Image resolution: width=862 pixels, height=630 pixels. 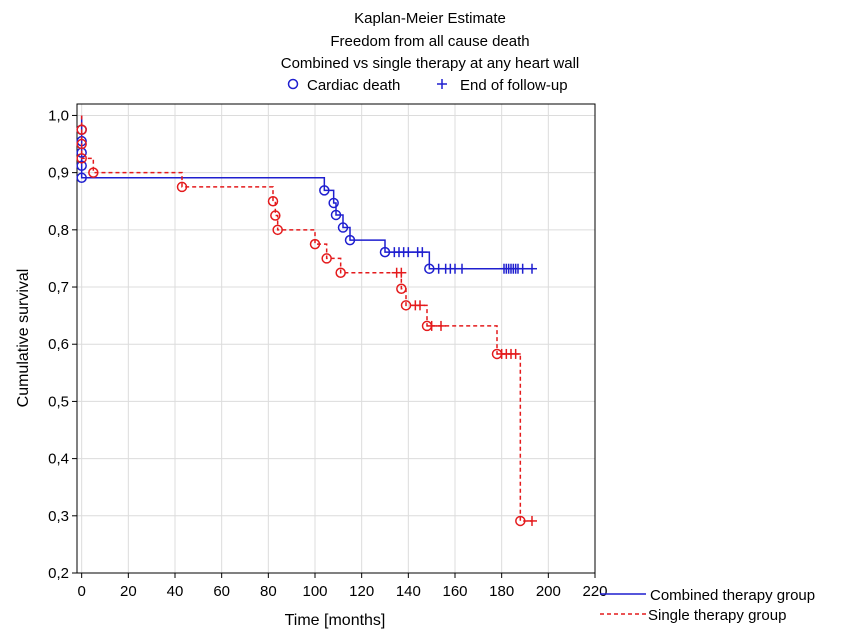 I want to click on line-legend-combined-label: Combined therapy group, so click(x=732, y=595).